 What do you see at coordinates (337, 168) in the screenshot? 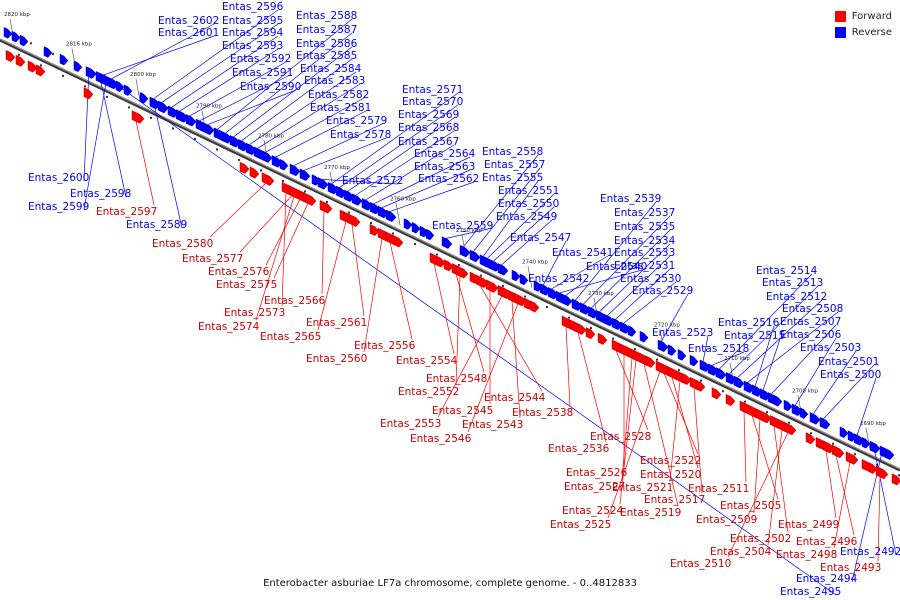
I see `ruler-label: 2770 kbp` at bounding box center [337, 168].